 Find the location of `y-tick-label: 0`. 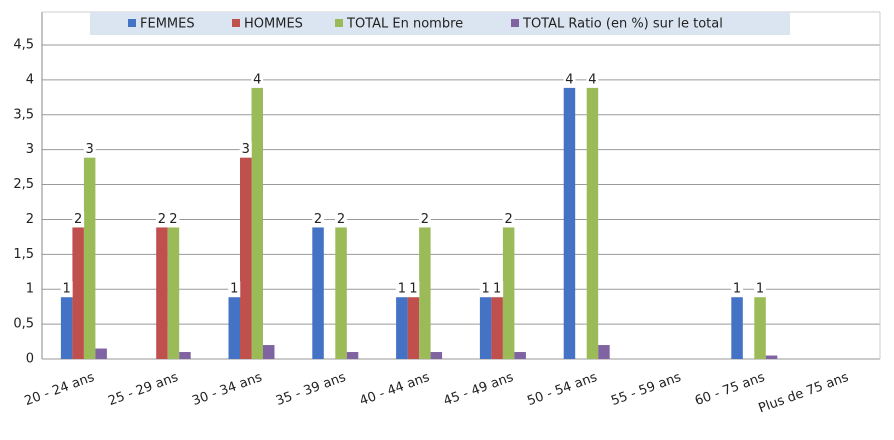

y-tick-label: 0 is located at coordinates (30, 359).